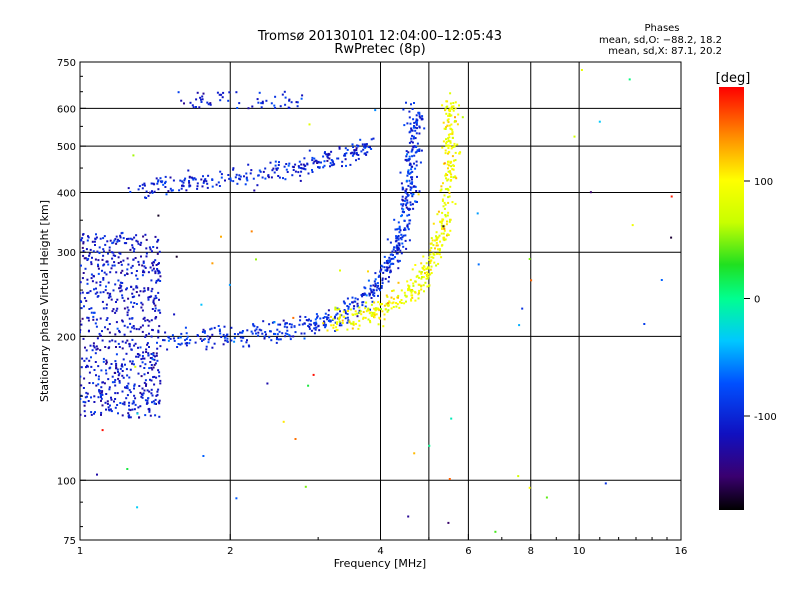 The width and height of the screenshot is (800, 600). What do you see at coordinates (661, 28) in the screenshot?
I see `phase-stats-header: Phases` at bounding box center [661, 28].